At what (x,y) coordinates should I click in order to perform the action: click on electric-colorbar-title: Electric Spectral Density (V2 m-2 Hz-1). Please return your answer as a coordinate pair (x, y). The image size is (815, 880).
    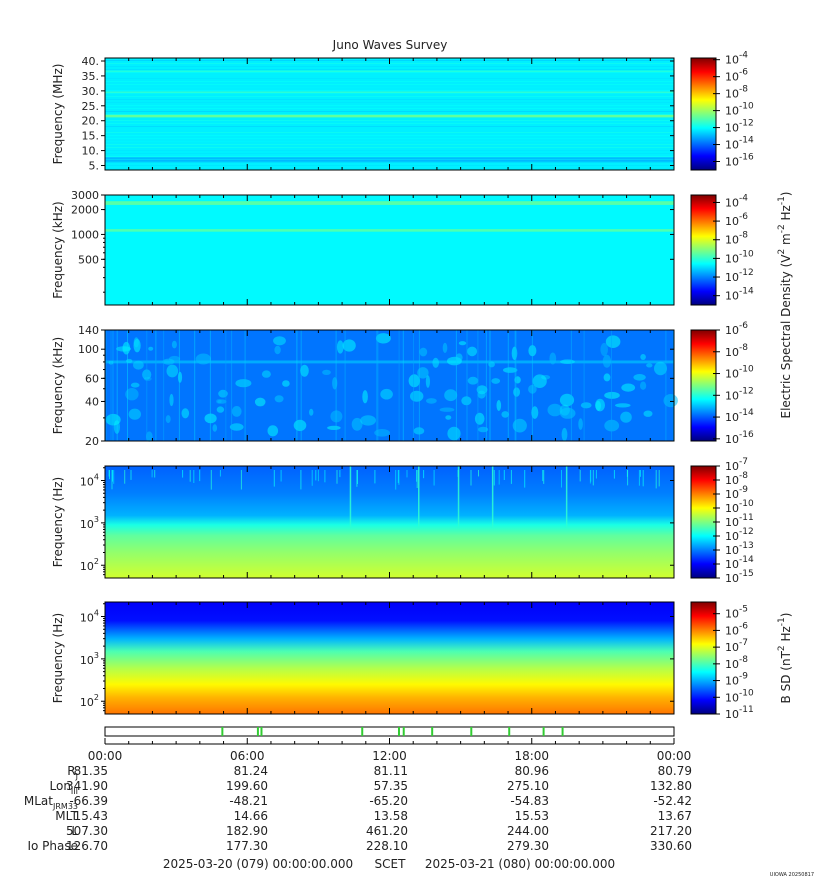
    Looking at the image, I should click on (785, 304).